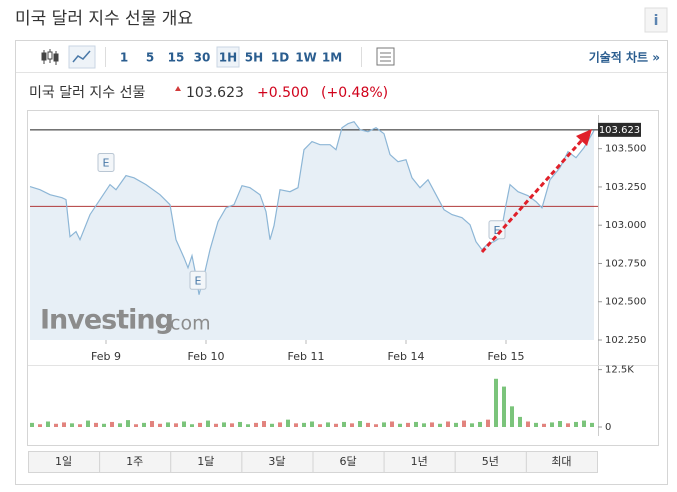  I want to click on interval-button: 30, so click(202, 58).